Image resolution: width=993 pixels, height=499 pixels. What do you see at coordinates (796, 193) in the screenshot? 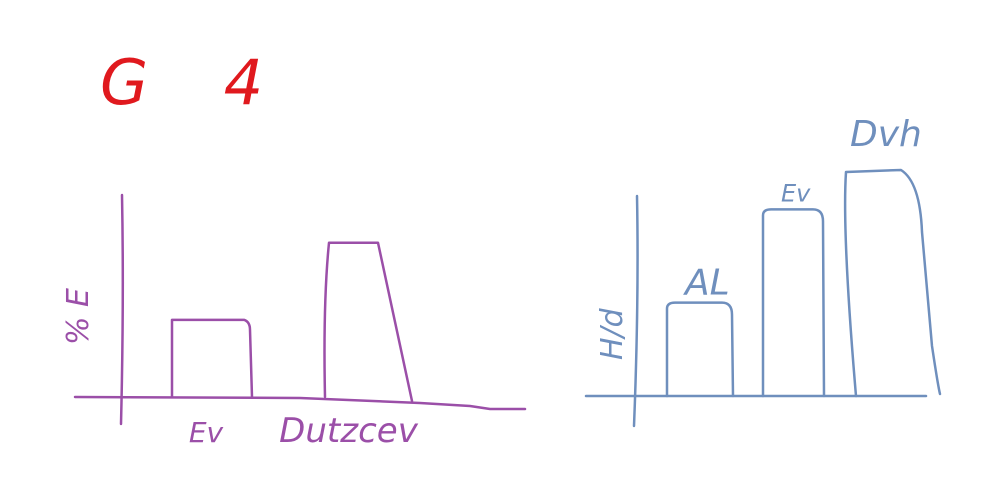
I see `right-bar-label-ev: Ev` at bounding box center [796, 193].